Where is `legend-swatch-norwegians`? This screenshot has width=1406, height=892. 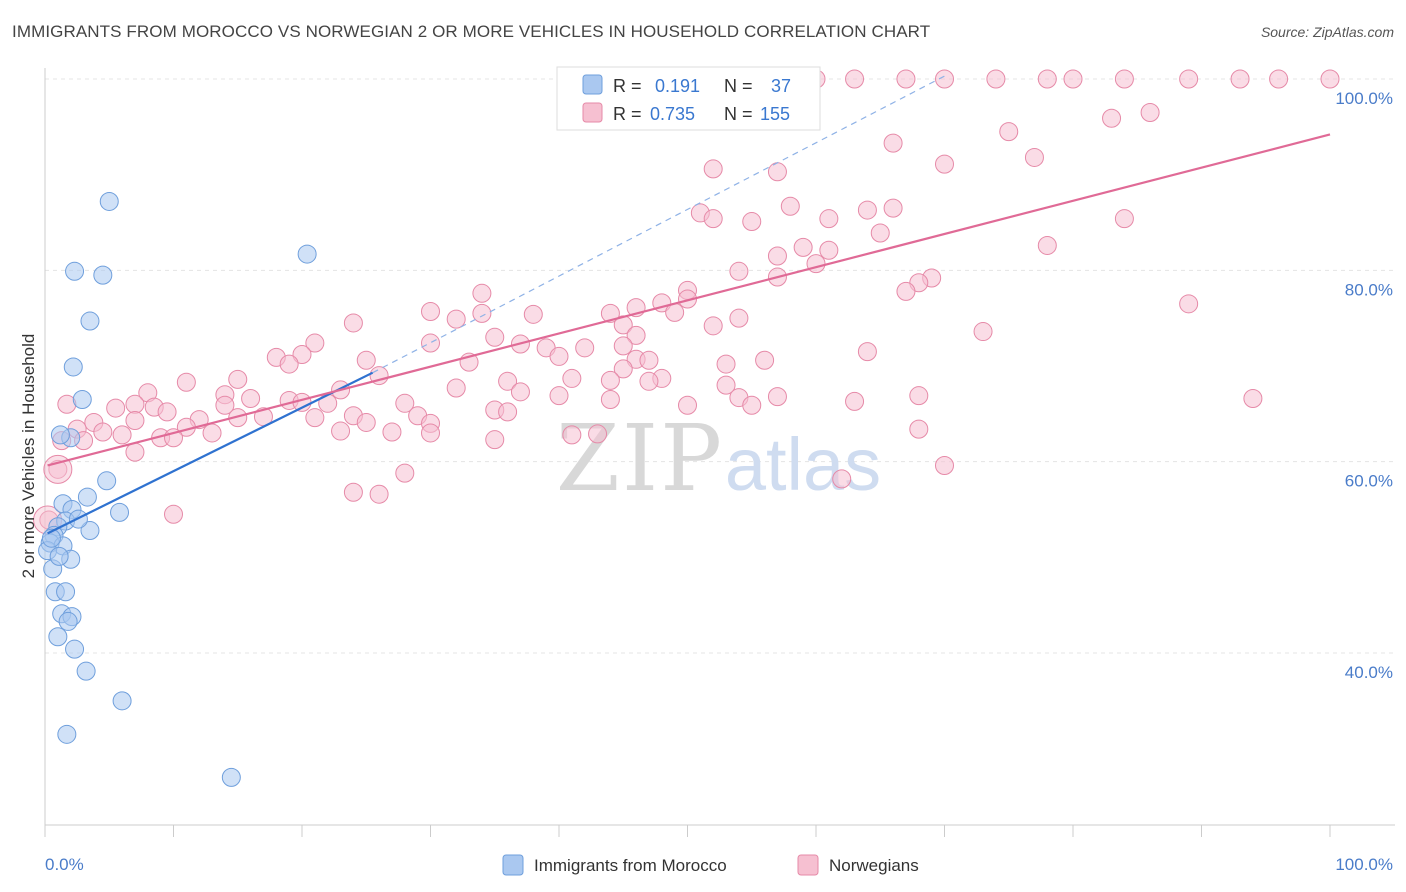
legend-swatch-norwegians is located at coordinates (808, 865).